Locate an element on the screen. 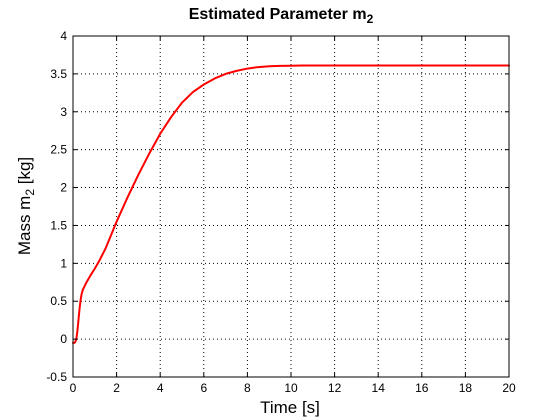 The width and height of the screenshot is (560, 420). y-tick-label: 2.5 is located at coordinates (58, 150).